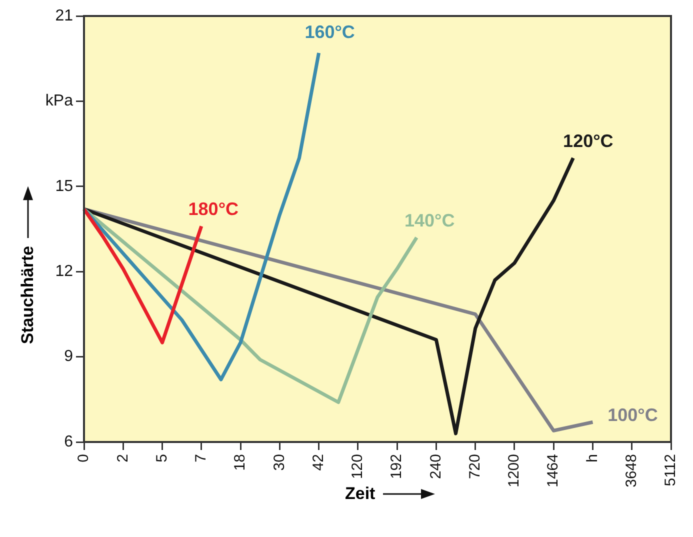 This screenshot has height=537, width=693. I want to click on series-label: 100°C, so click(633, 415).